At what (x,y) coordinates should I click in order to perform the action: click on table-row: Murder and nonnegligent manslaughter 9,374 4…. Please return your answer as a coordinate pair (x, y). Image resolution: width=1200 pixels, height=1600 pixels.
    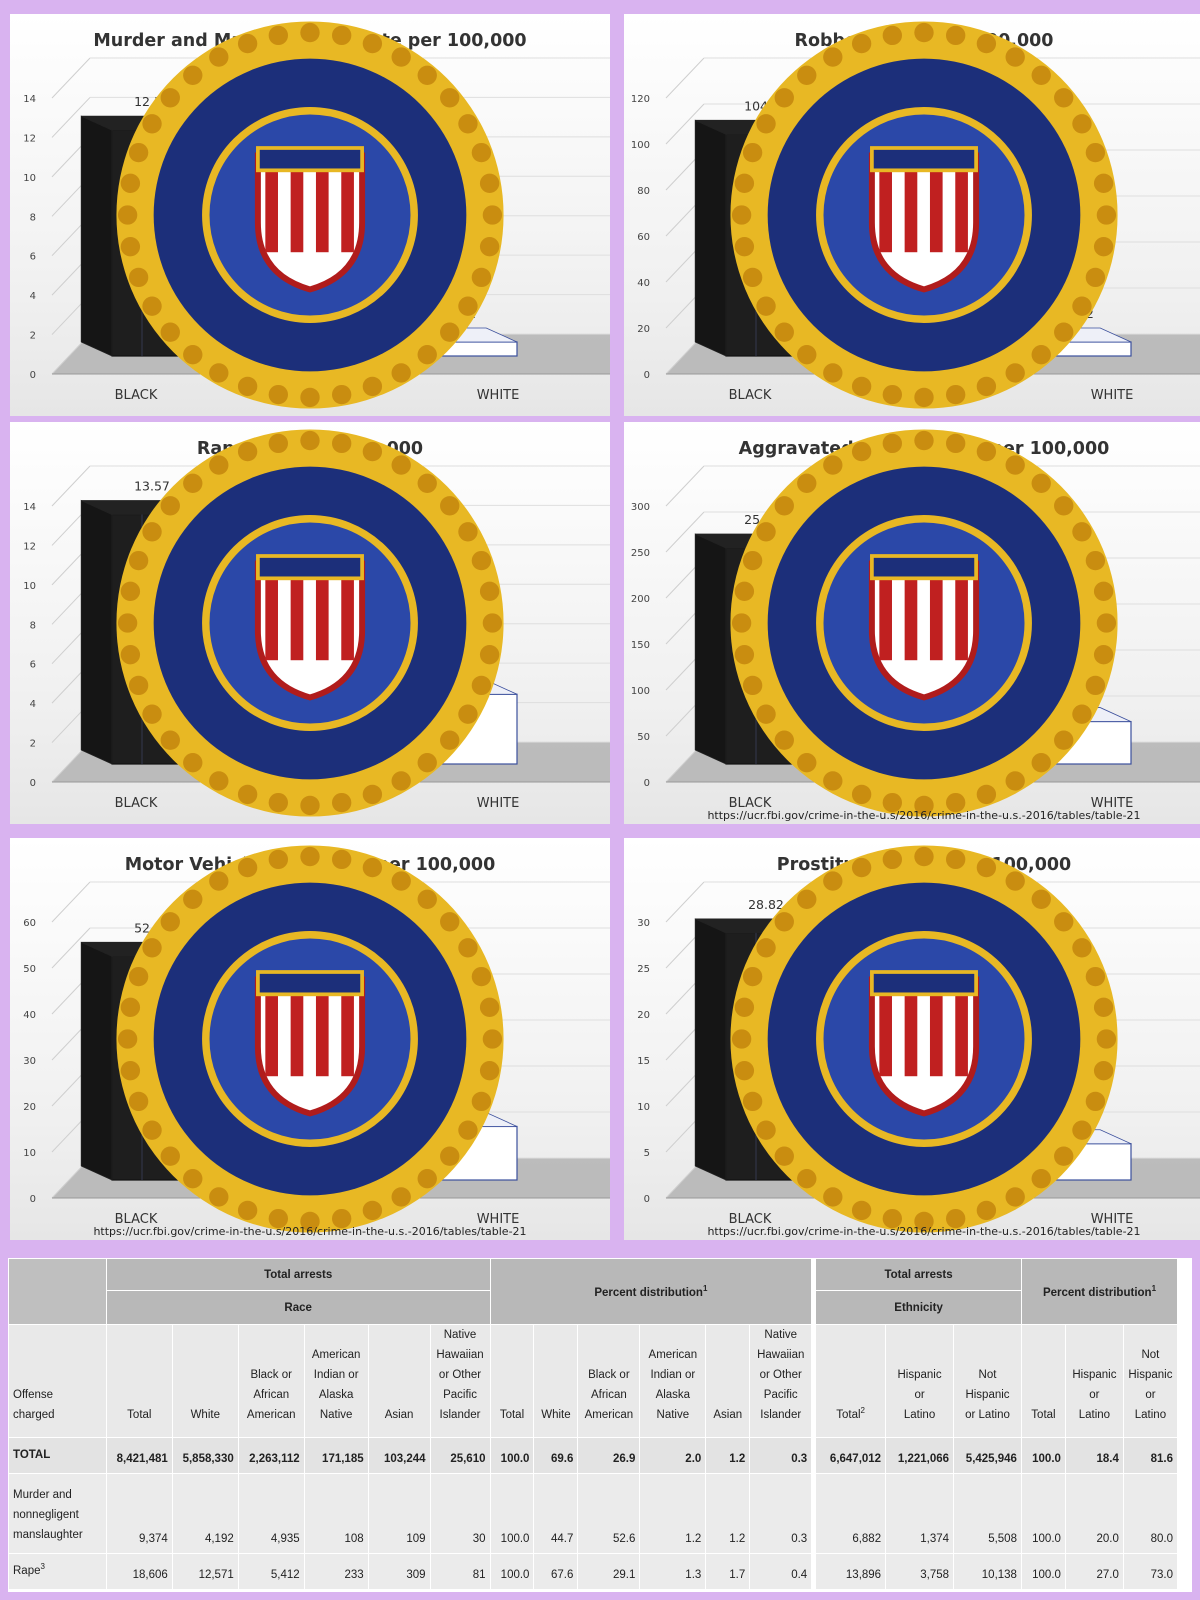
    Looking at the image, I should click on (593, 1513).